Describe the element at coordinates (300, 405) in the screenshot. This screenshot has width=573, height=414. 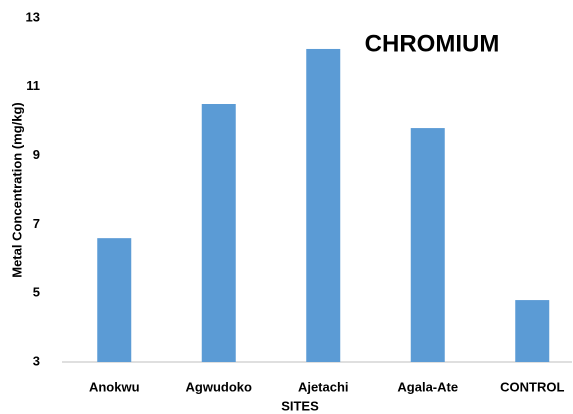
I see `x-axis-label: SITES` at that location.